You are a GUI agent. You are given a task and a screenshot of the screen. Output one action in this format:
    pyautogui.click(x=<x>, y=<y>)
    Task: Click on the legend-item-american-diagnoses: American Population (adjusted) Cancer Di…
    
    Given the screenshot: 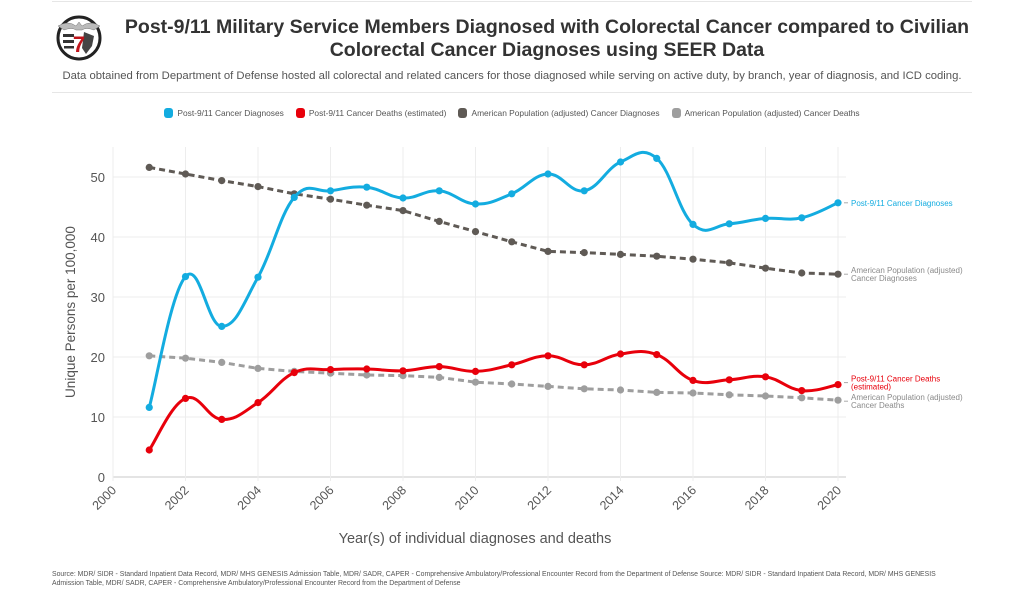 What is the action you would take?
    pyautogui.click(x=559, y=113)
    